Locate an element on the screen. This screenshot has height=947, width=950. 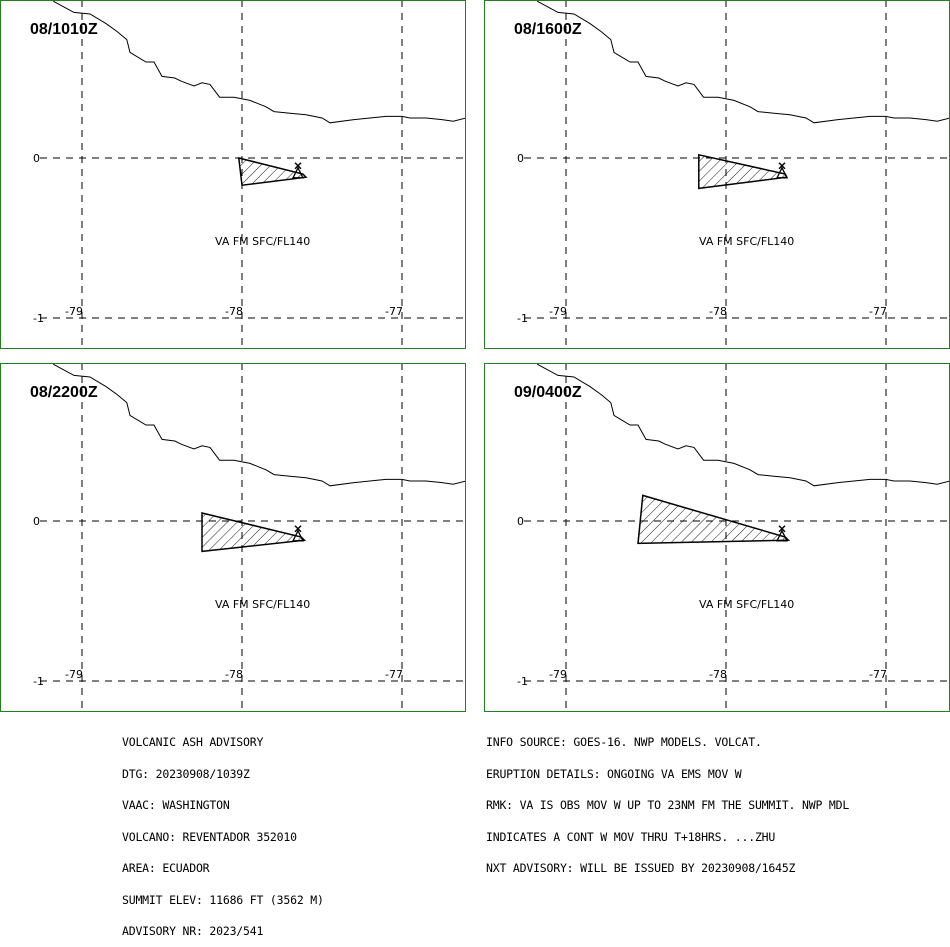
panel-time-title: 08/1010Z is located at coordinates (64, 29).